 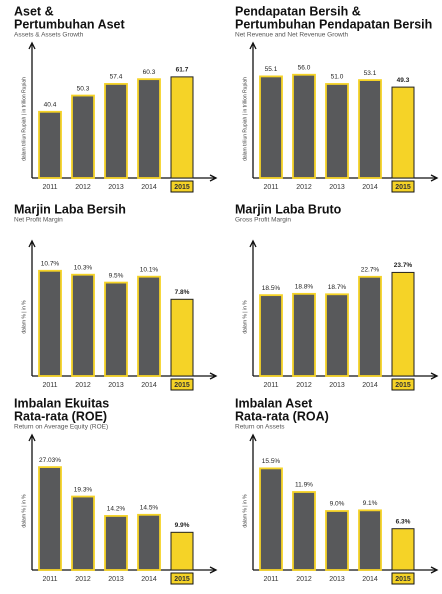 What do you see at coordinates (271, 288) in the screenshot?
I see `value-label: 18.5%` at bounding box center [271, 288].